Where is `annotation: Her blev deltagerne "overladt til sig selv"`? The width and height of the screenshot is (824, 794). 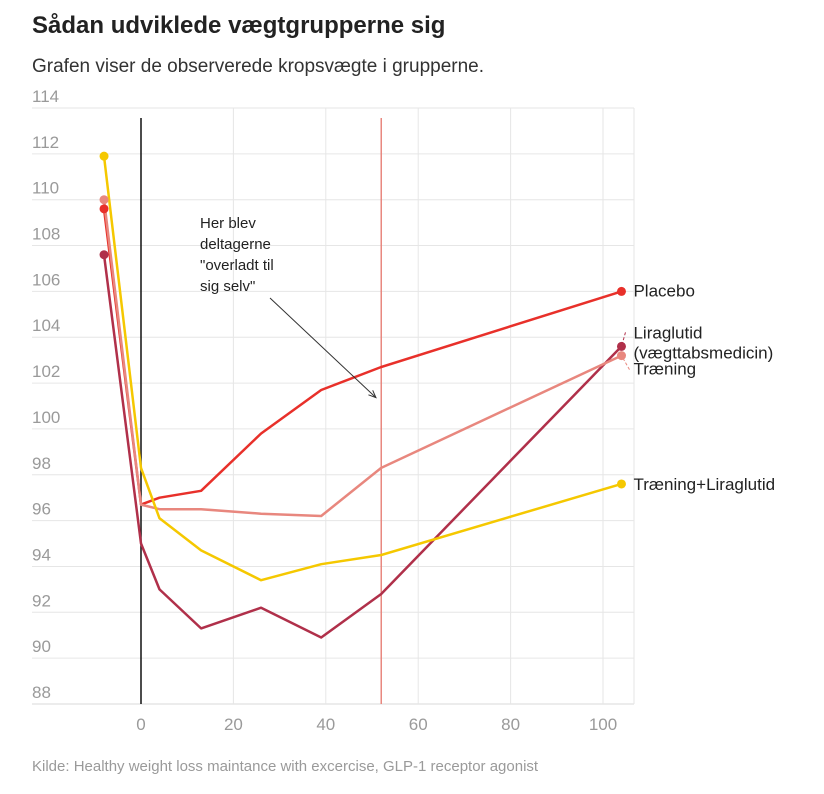
annotation: Her blev deltagerne "overladt til sig selv" is located at coordinates (288, 307).